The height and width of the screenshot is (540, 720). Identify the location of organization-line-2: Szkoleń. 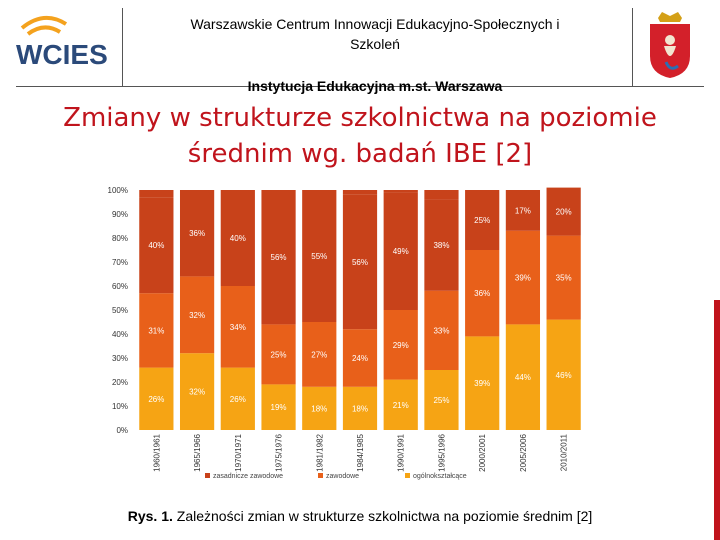
(375, 44).